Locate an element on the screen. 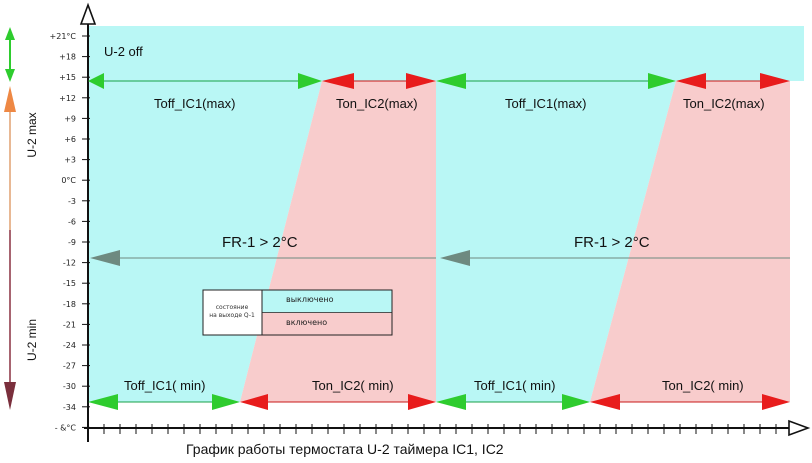  fr1-label-1: FR-1 > 2°C is located at coordinates (260, 242).